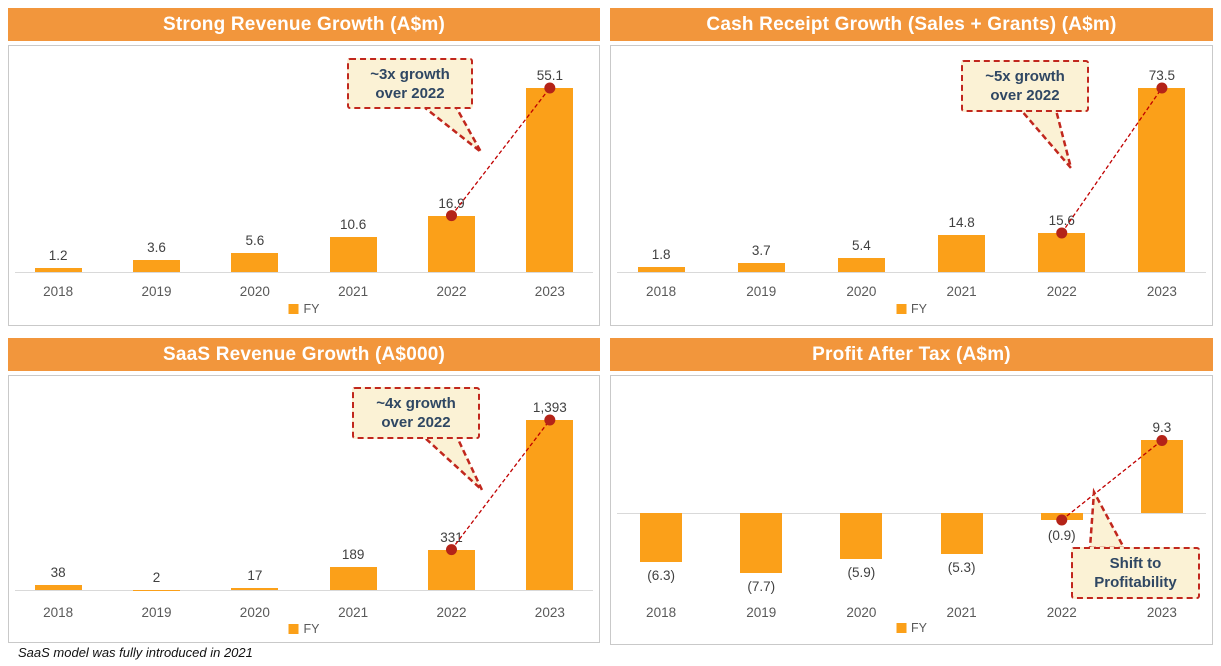 This screenshot has height=666, width=1221. What do you see at coordinates (661, 576) in the screenshot?
I see `value-label-2018: (6.3)` at bounding box center [661, 576].